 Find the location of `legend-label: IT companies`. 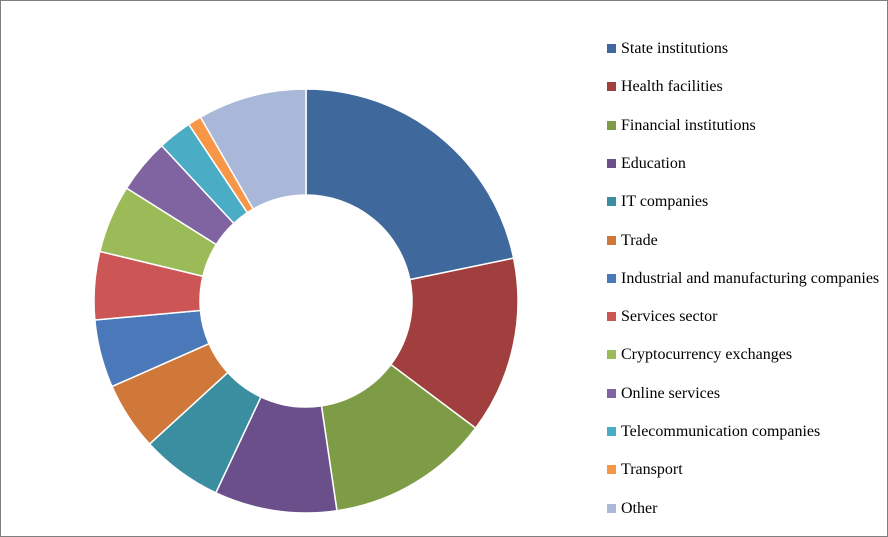

legend-label: IT companies is located at coordinates (665, 202).